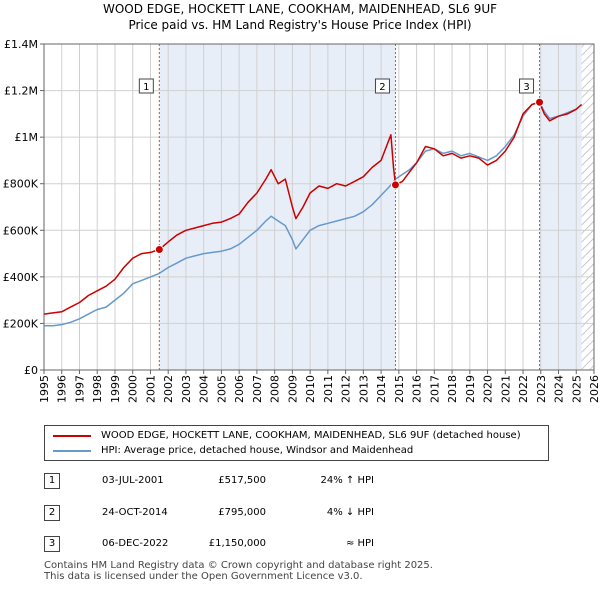  Describe the element at coordinates (242, 480) in the screenshot. I see `transaction-price: £517,500` at that location.